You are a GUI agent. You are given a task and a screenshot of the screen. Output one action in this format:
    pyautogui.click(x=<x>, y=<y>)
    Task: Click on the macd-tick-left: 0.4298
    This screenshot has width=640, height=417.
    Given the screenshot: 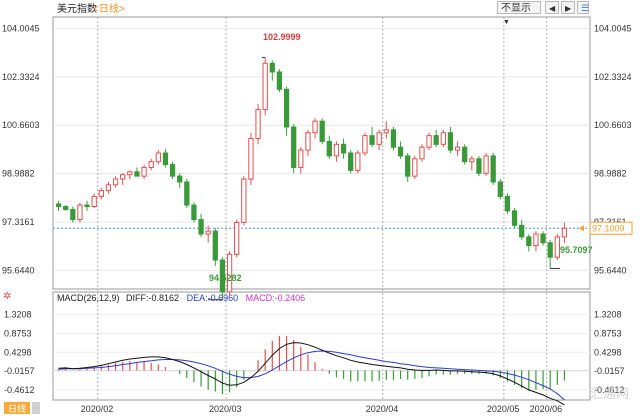 What is the action you would take?
    pyautogui.click(x=18, y=352)
    